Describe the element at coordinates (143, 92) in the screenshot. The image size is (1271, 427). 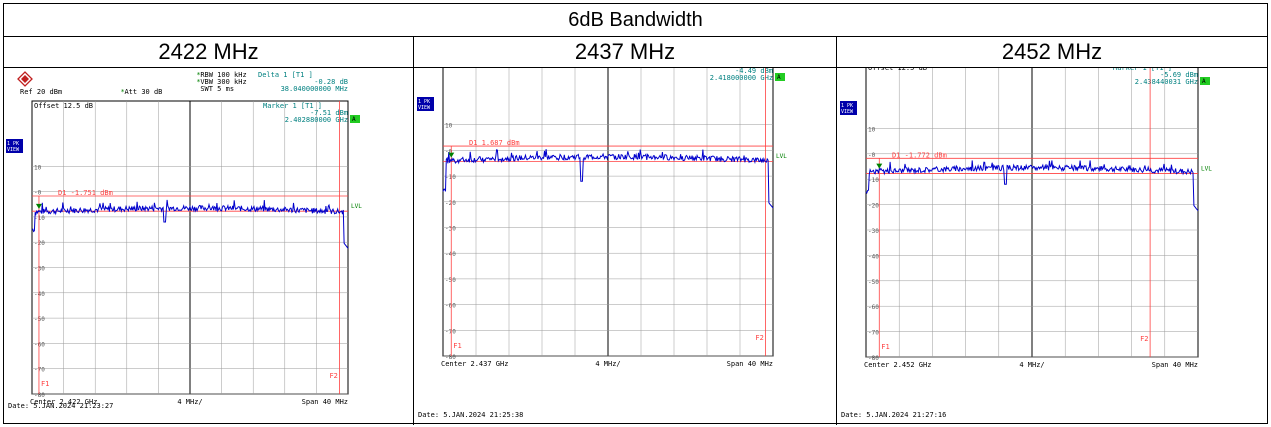
I see `attenuation: Att 30 dB` at that location.